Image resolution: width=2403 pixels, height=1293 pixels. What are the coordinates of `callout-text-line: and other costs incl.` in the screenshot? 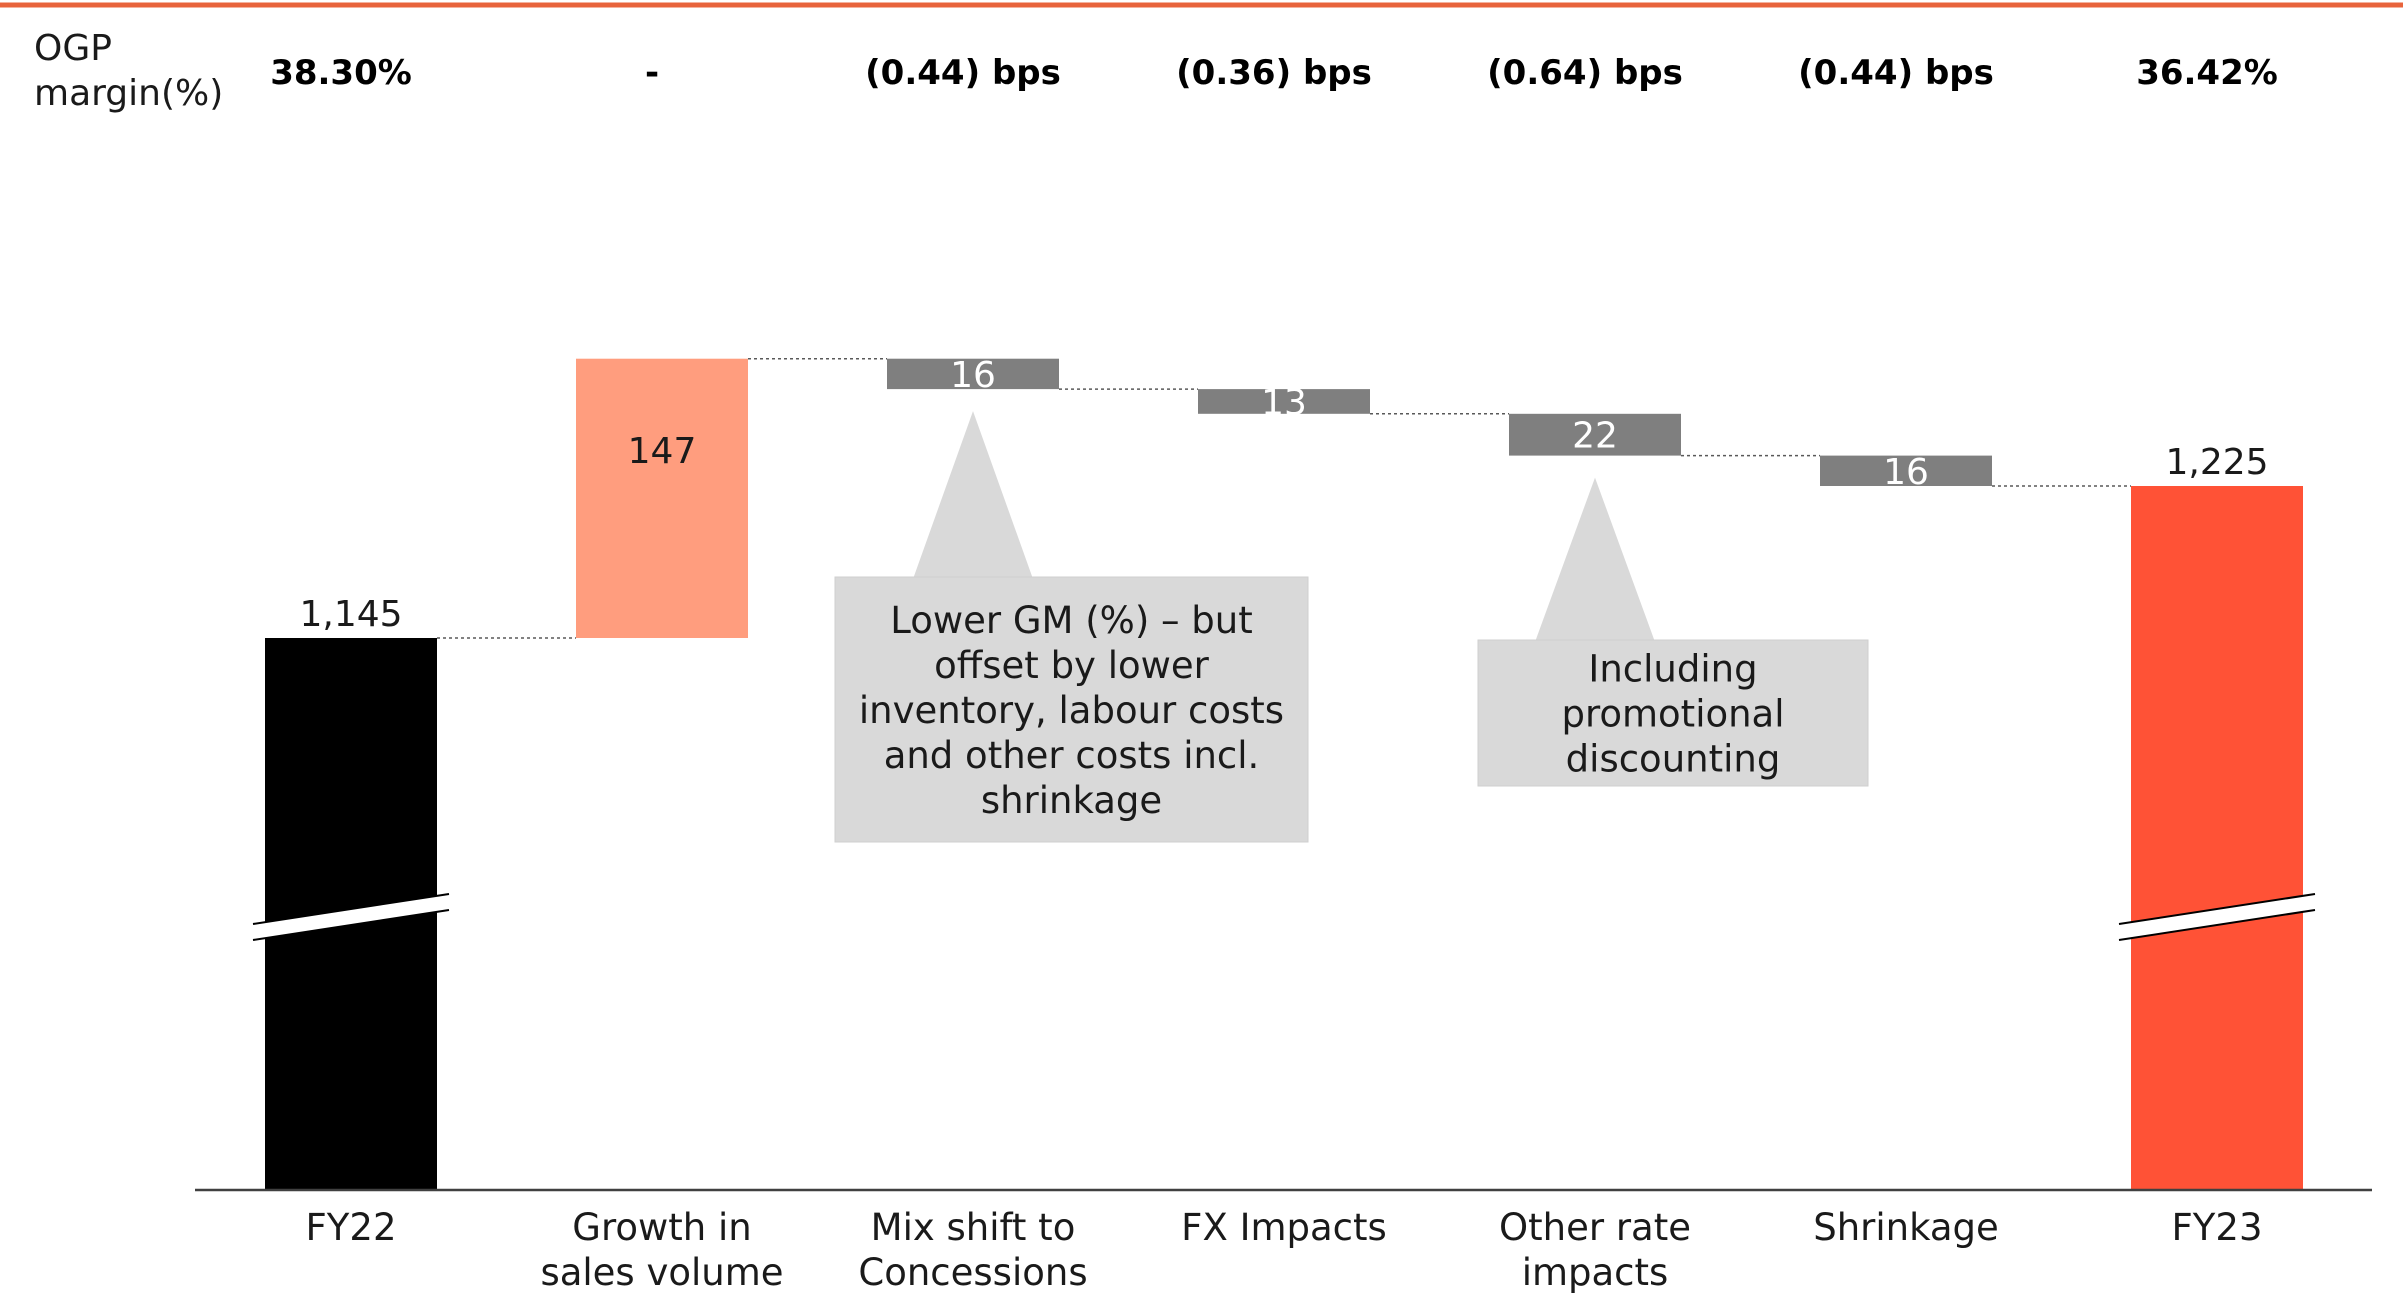 It's located at (1072, 755).